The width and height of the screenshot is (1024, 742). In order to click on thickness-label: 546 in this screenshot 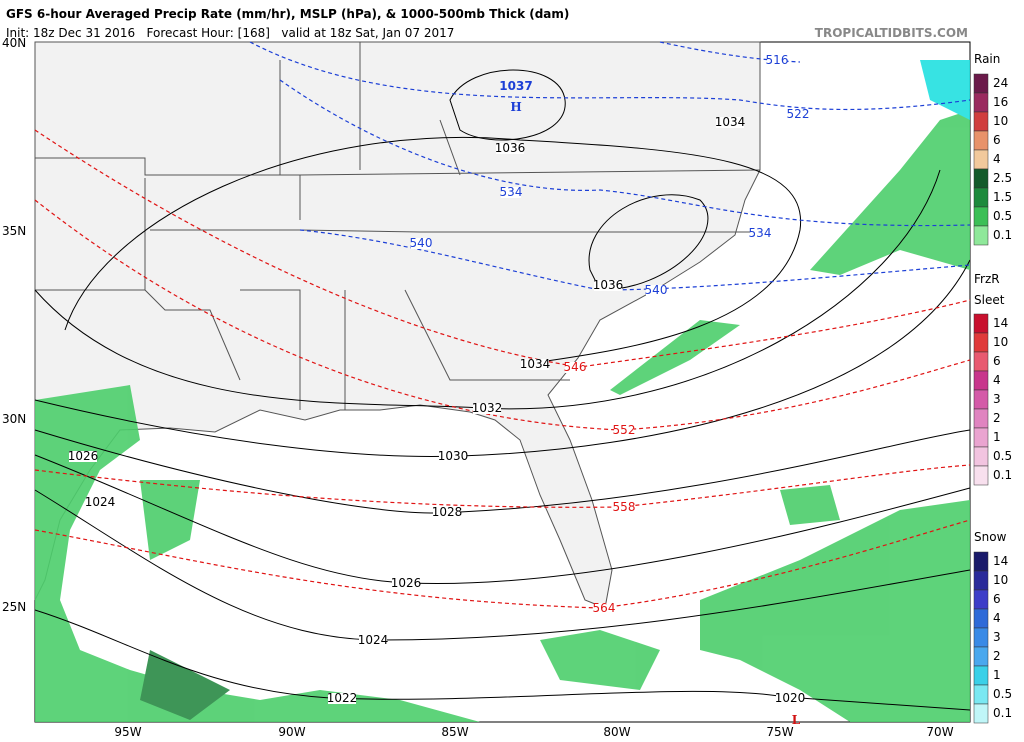, I will do `click(575, 367)`.